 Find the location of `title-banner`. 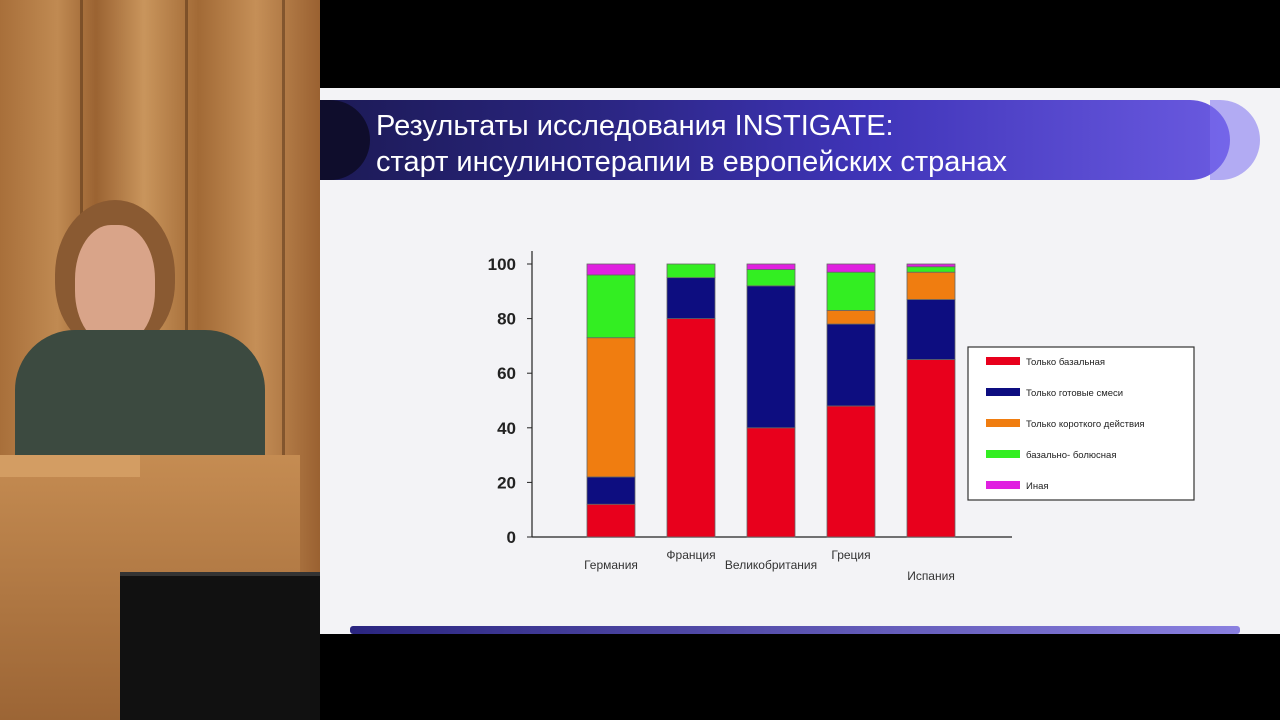

title-banner is located at coordinates (775, 140).